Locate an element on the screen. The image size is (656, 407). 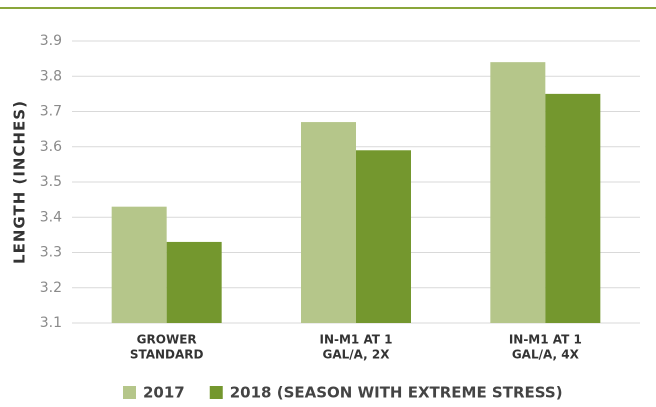
y-tick-label: 3.2 is located at coordinates (51, 288).